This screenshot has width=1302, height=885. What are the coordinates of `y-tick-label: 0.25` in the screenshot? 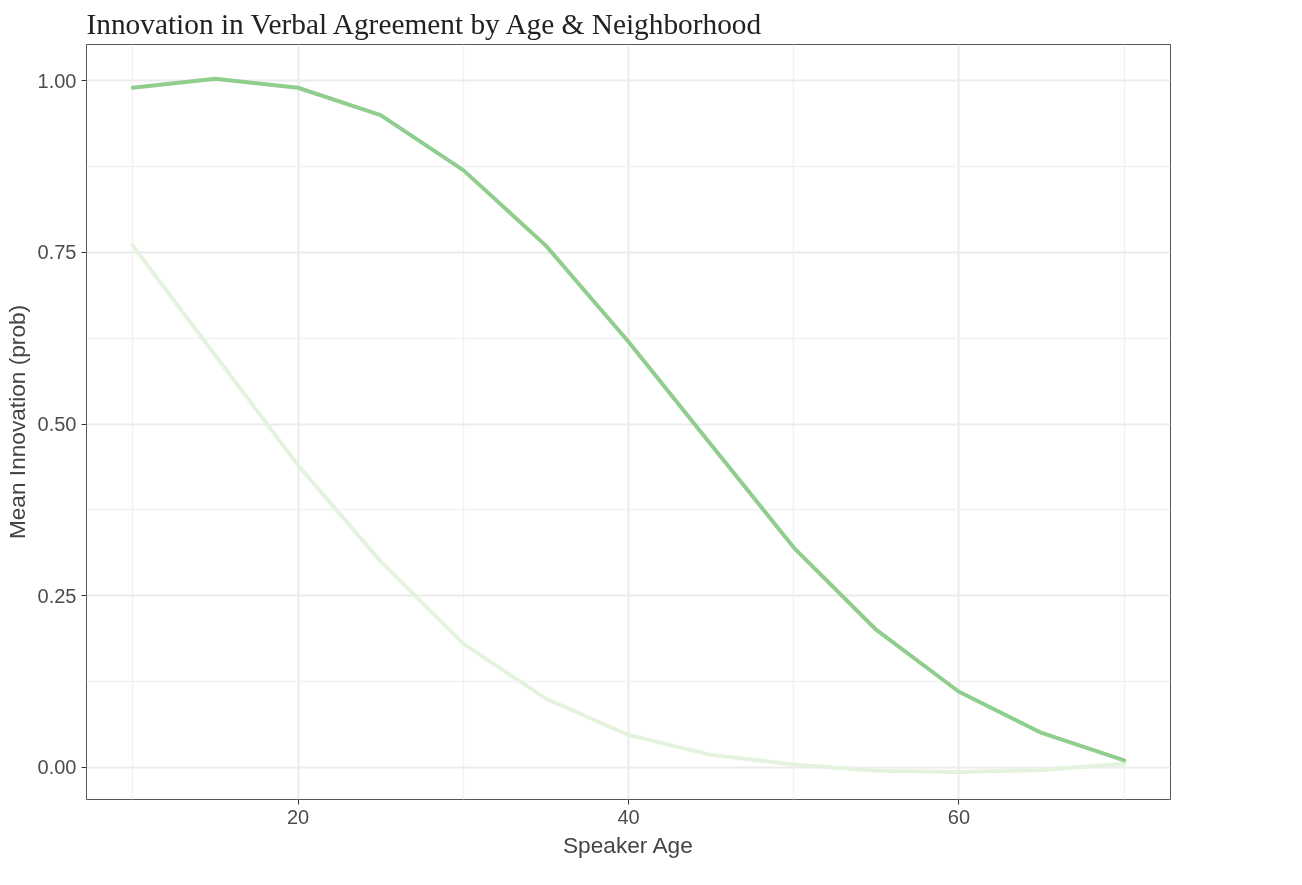 It's located at (57, 595).